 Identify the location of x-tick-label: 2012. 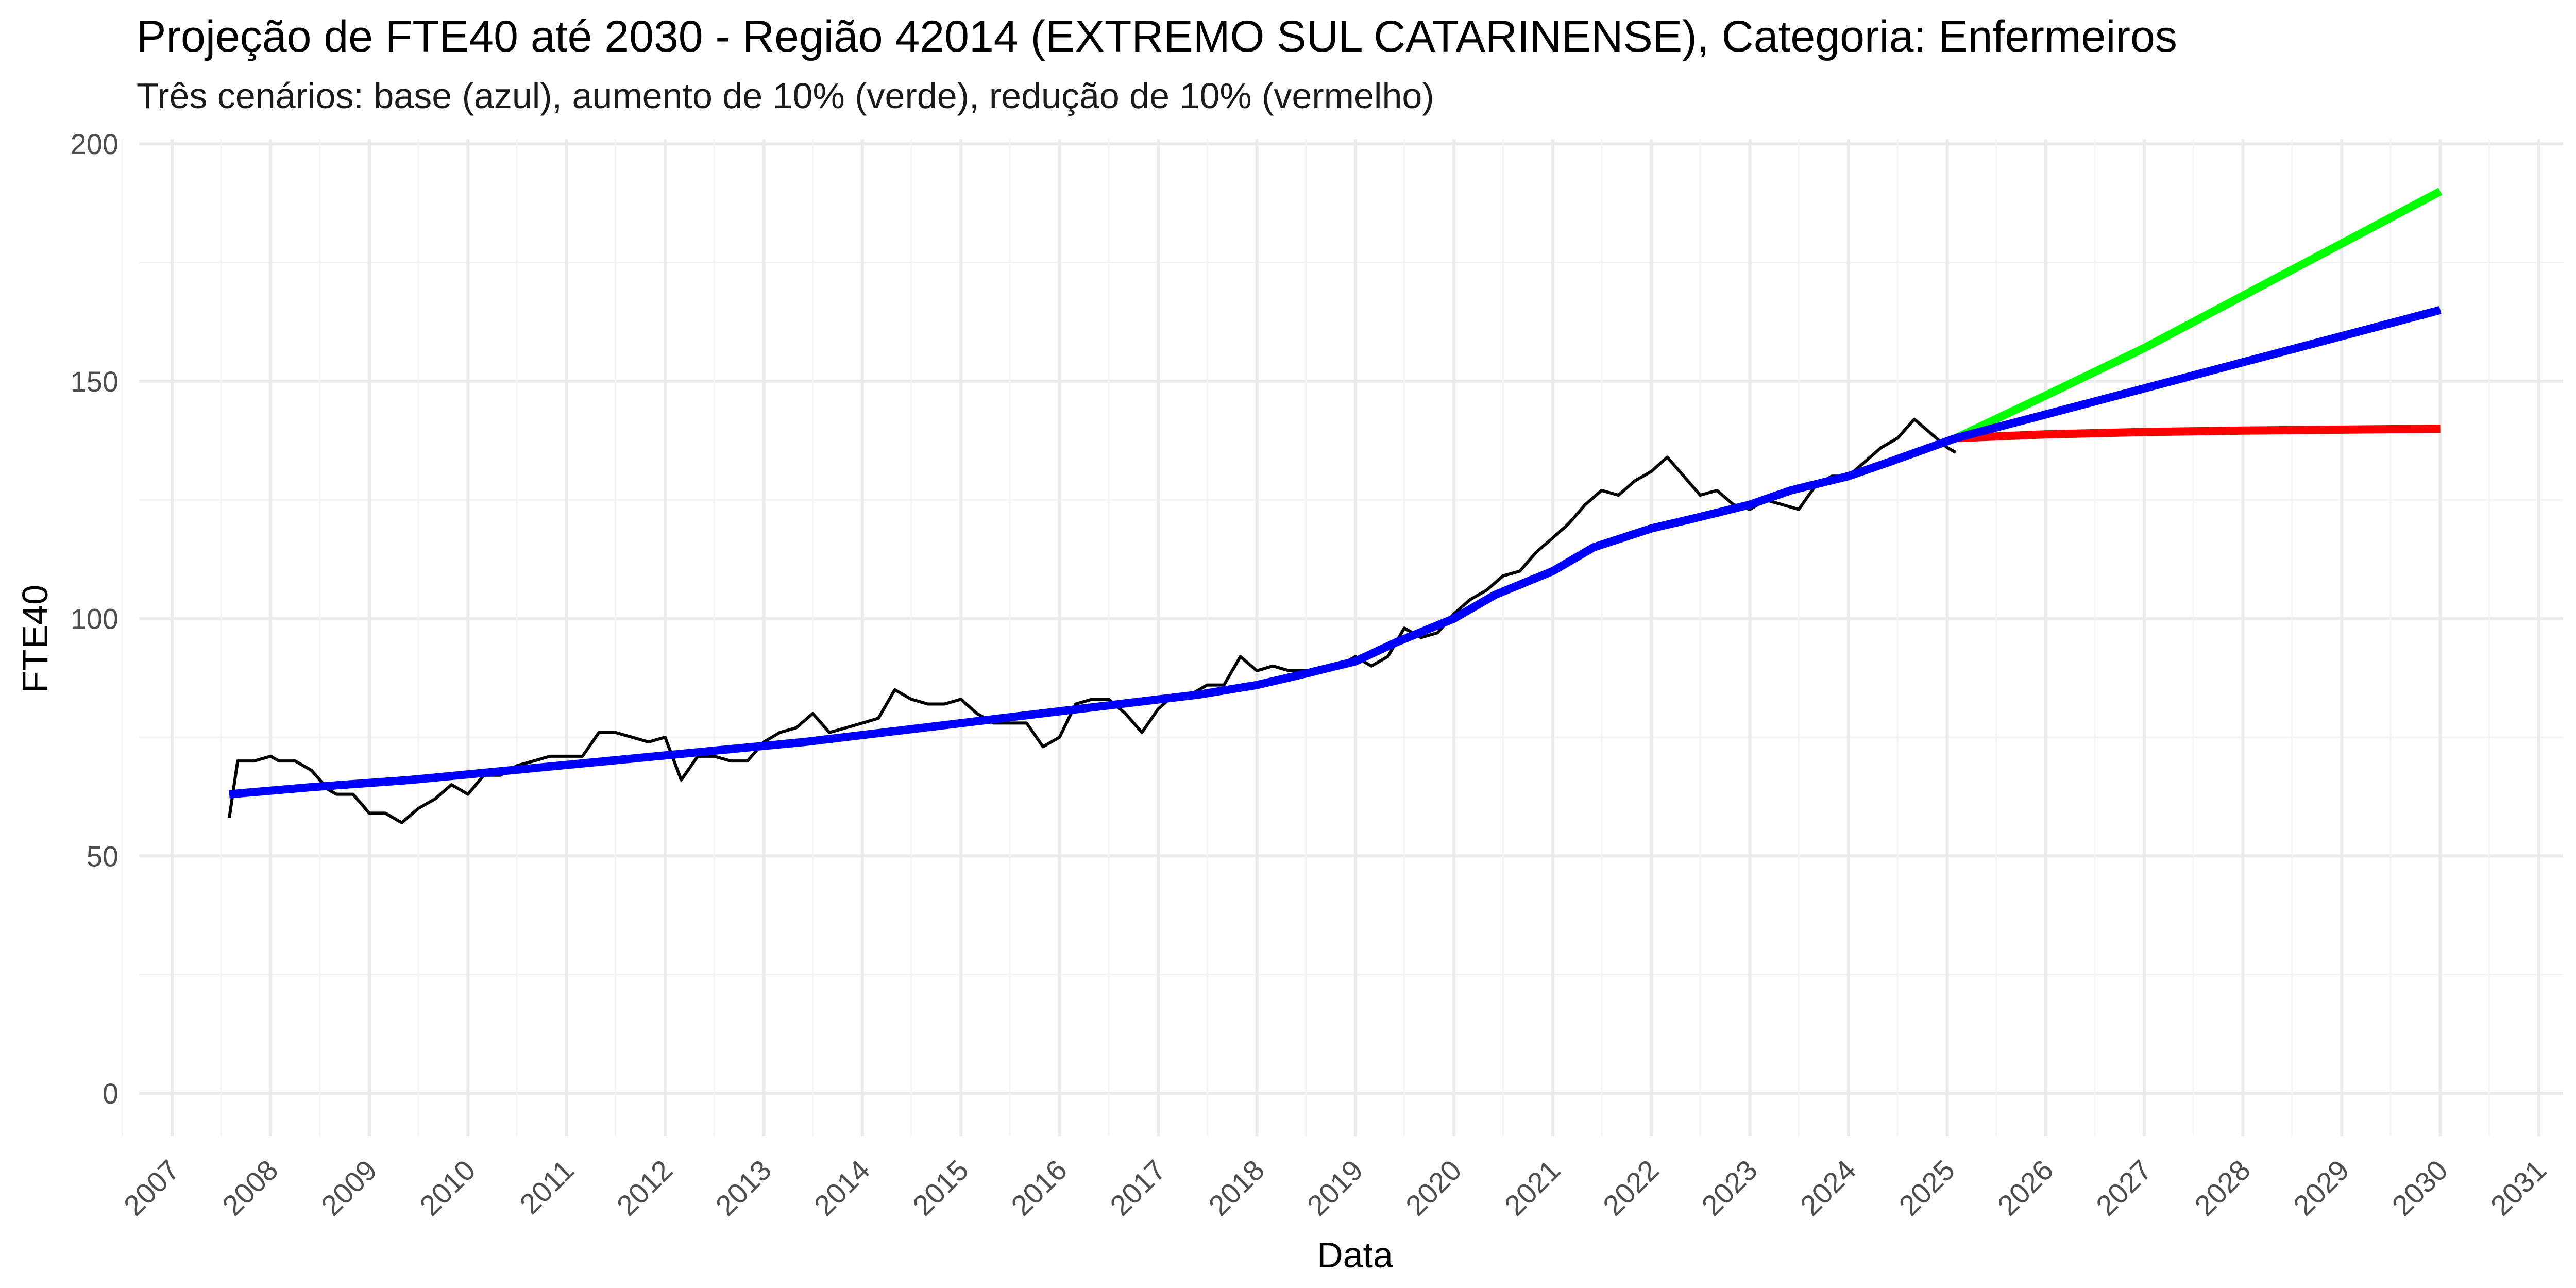
(645, 1188).